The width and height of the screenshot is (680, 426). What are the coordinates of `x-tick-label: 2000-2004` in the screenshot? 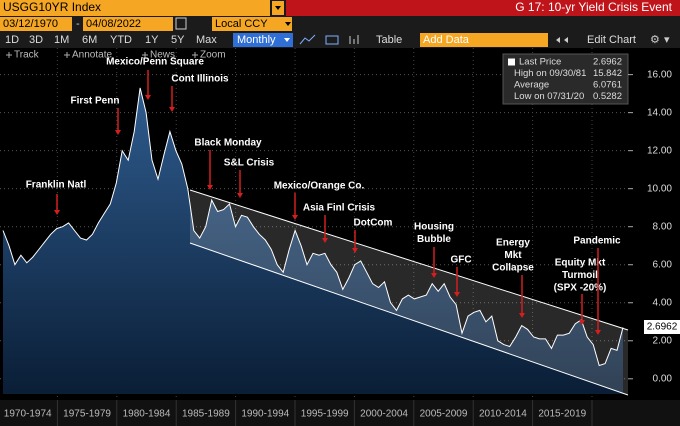 It's located at (384, 414).